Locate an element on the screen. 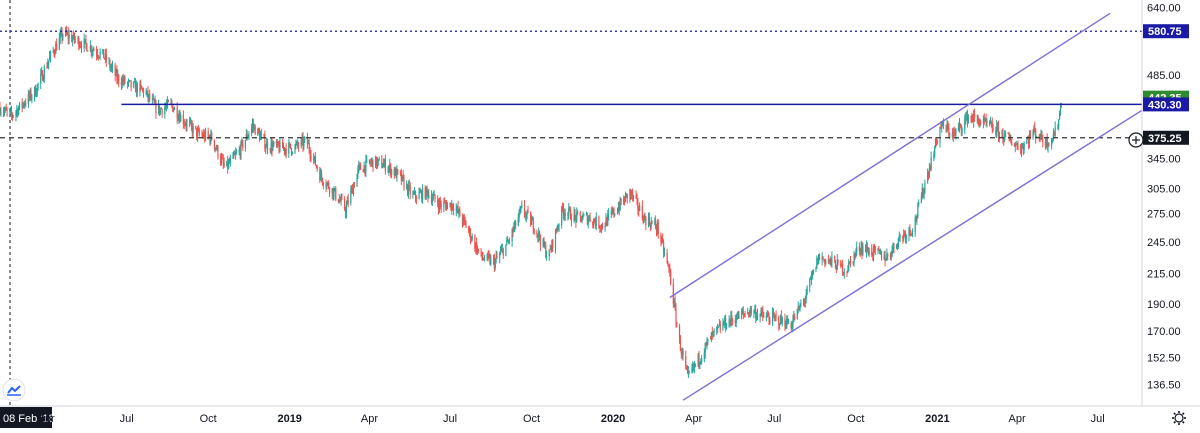  crosshair-plus-icon is located at coordinates (1136, 140).